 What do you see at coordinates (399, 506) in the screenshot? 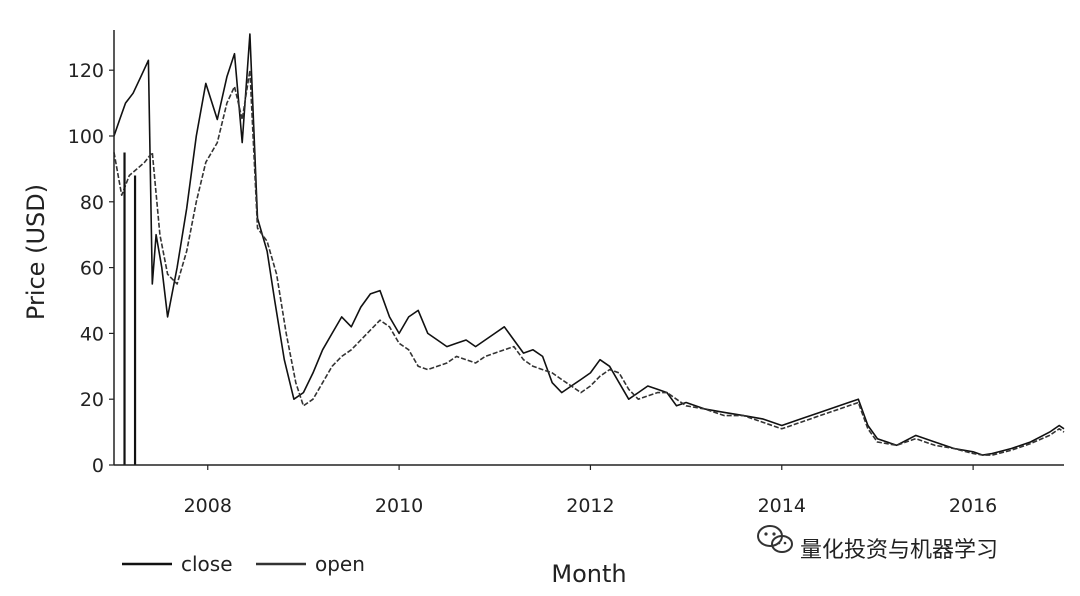
I see `x-tick-label: 2010` at bounding box center [399, 506].